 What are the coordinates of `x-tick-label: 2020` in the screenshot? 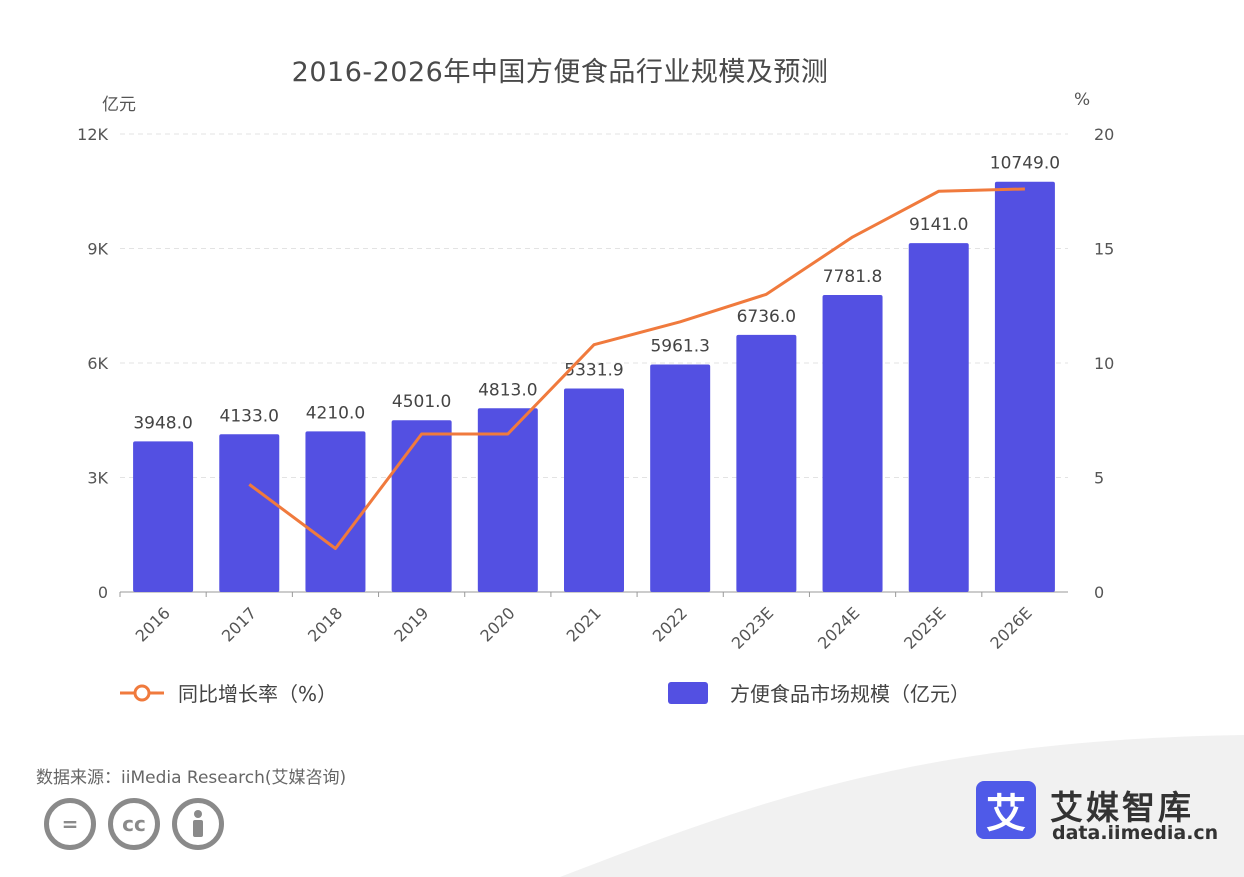 It's located at (497, 624).